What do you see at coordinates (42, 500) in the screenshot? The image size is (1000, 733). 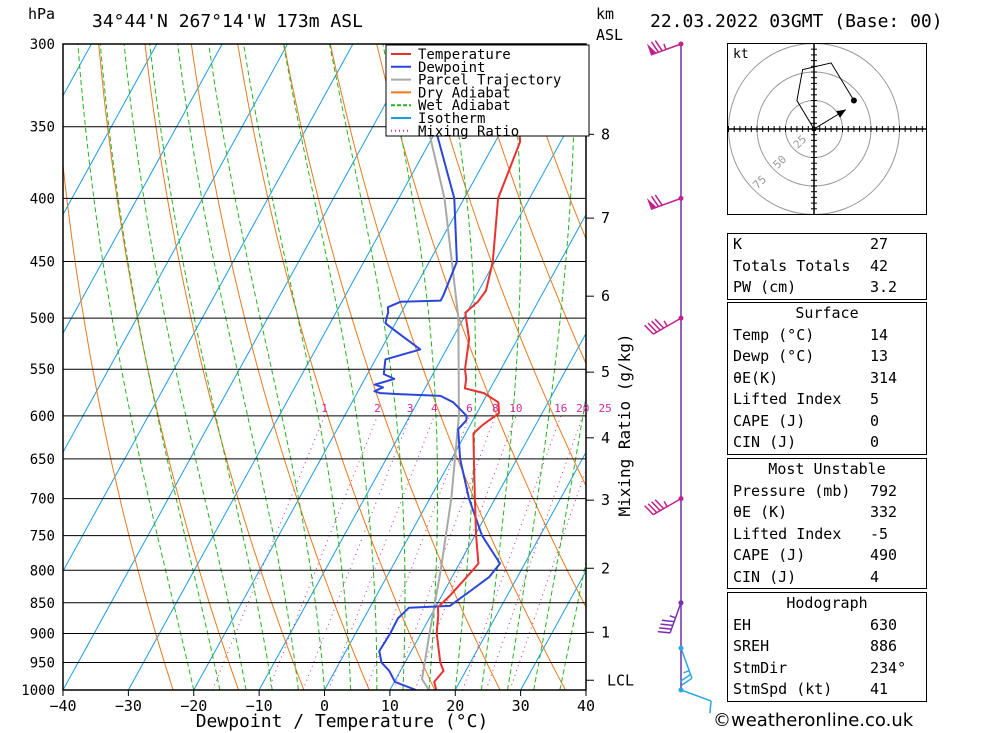 I see `pressure-tick-label: 700` at bounding box center [42, 500].